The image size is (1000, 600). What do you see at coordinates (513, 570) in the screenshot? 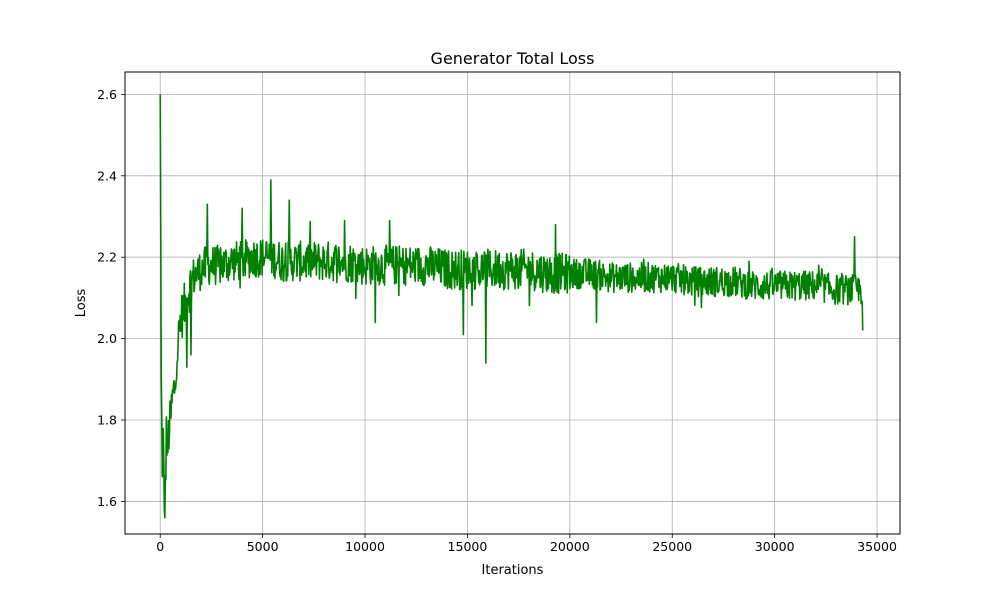
I see `x-axis-label: Iterations` at bounding box center [513, 570].